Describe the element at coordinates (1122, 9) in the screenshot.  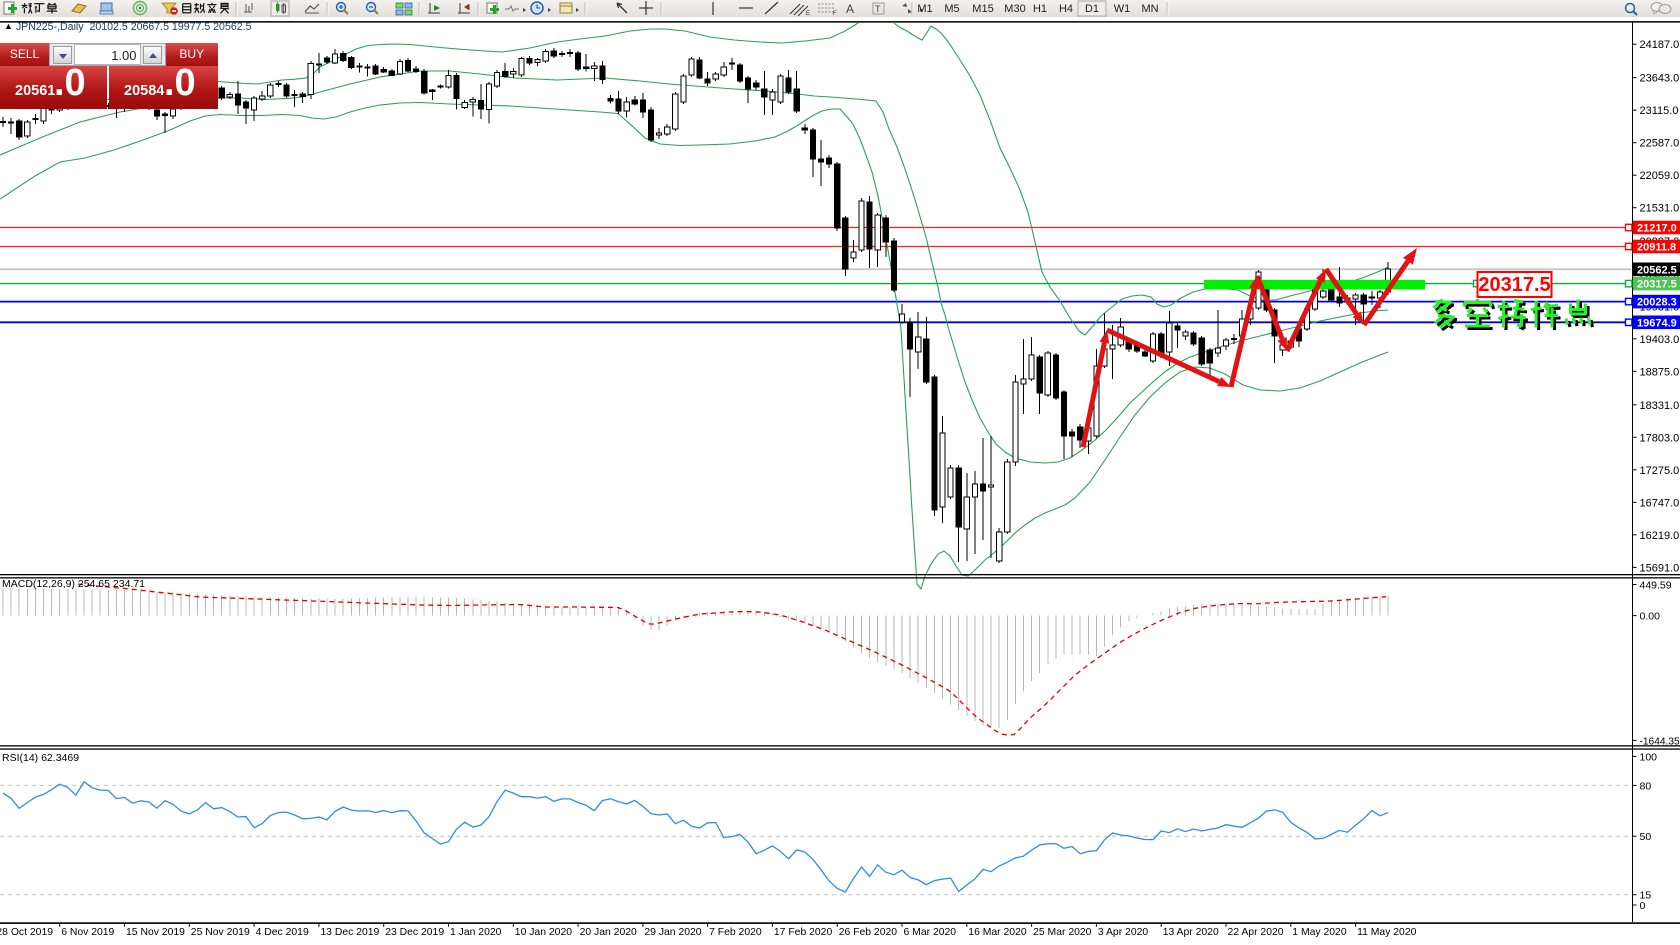
I see `svg-text: W1` at that location.